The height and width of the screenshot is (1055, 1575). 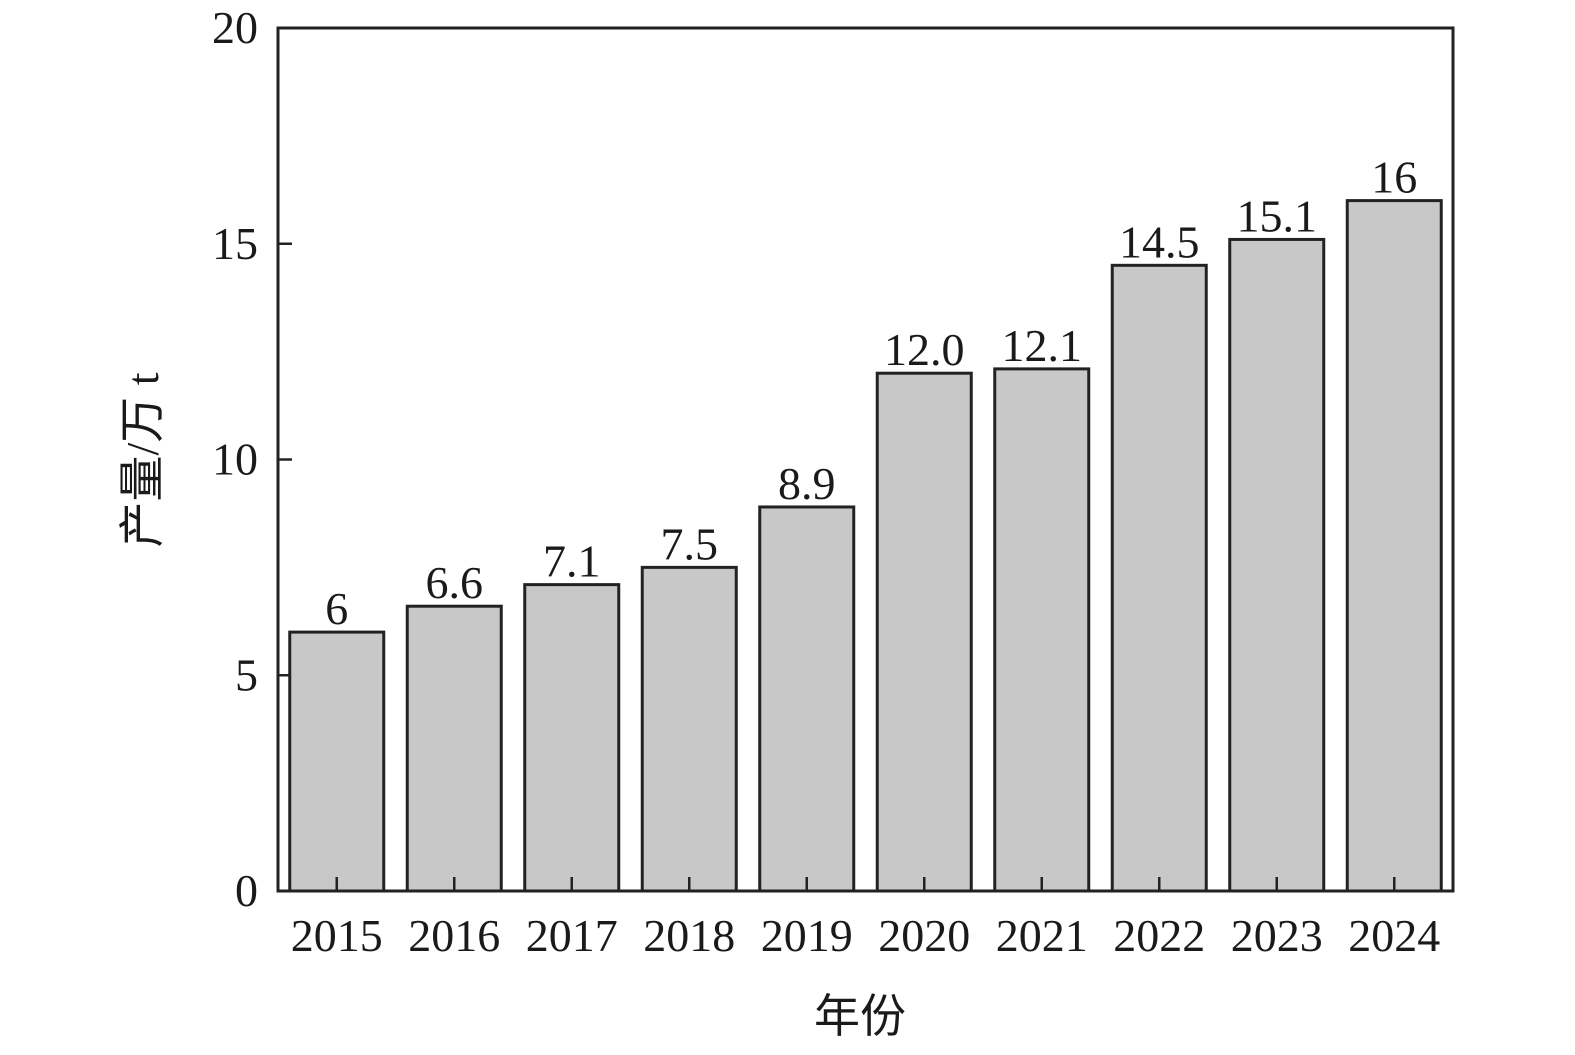 I want to click on x-tick-label: 2017, so click(x=572, y=935).